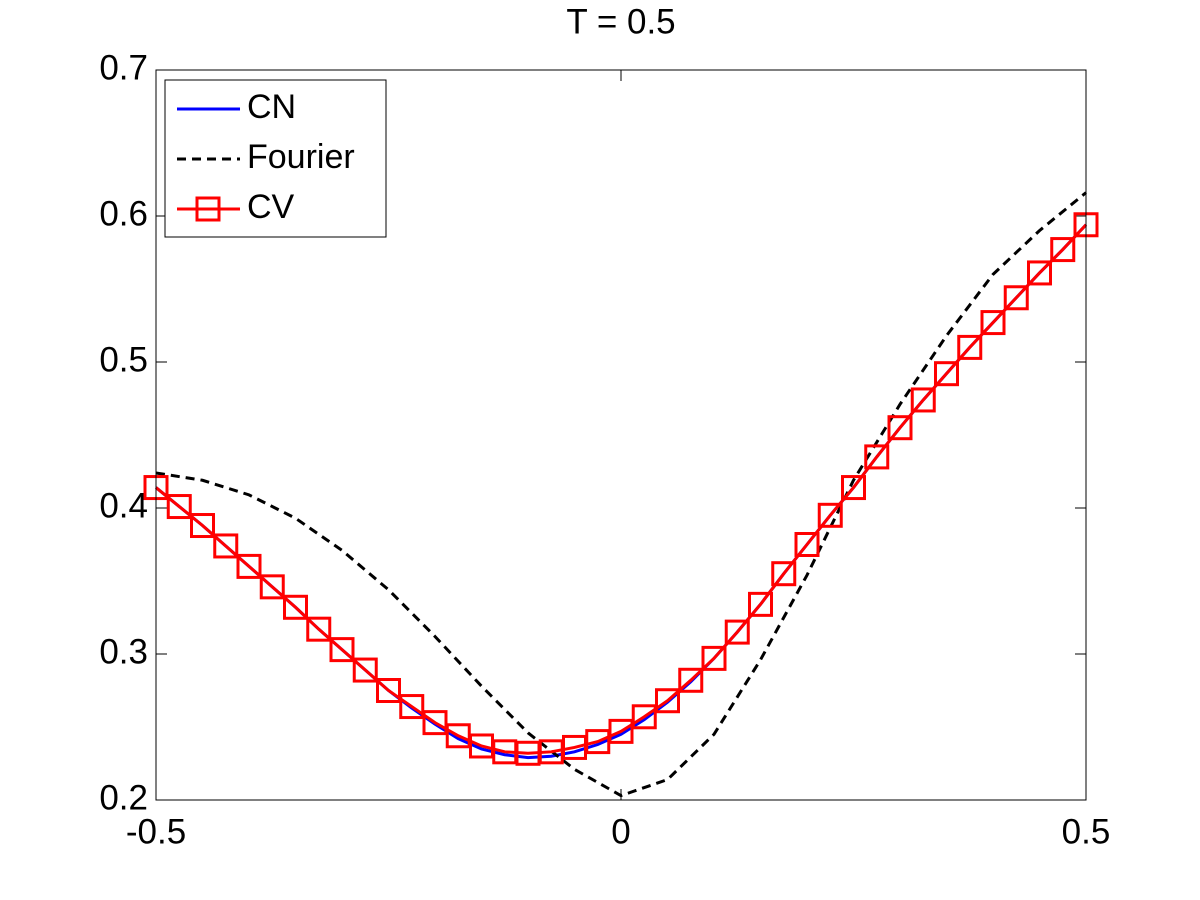 This screenshot has height=900, width=1200. Describe the element at coordinates (1086, 831) in the screenshot. I see `x-tick-label: 0.5` at that location.